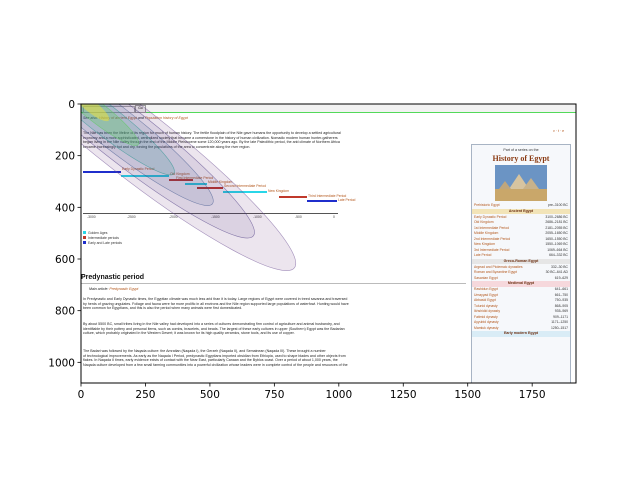  What do you see at coordinates (61, 363) in the screenshot?
I see `y-tick-label: 1000` at bounding box center [61, 363].